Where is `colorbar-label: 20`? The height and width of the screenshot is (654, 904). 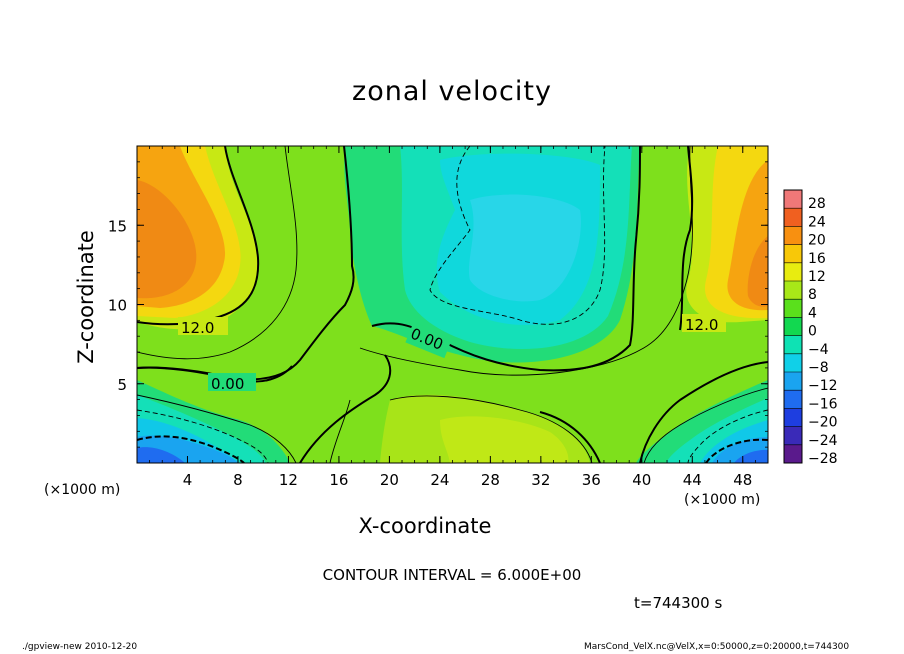
colorbar-label: 20 is located at coordinates (817, 241).